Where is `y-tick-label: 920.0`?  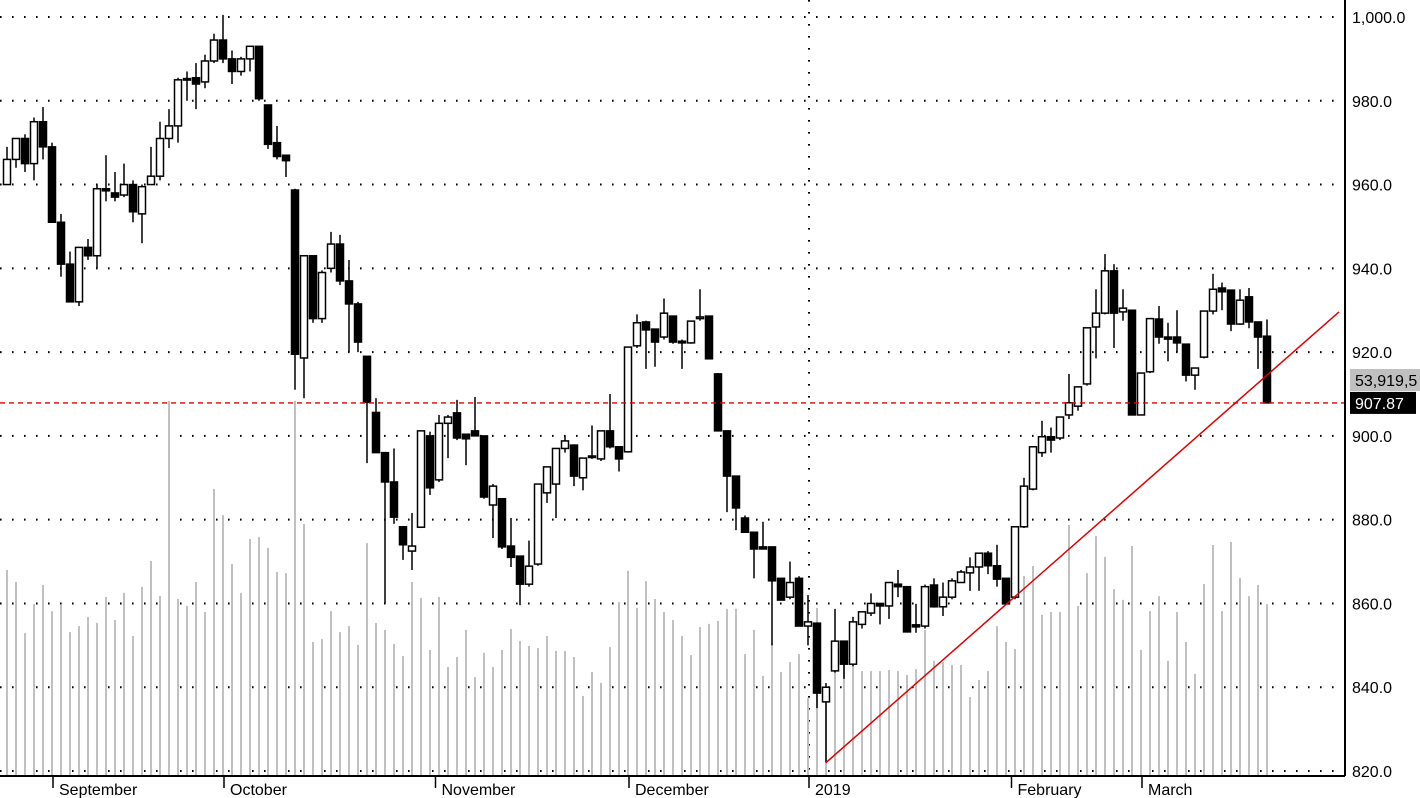 y-tick-label: 920.0 is located at coordinates (1372, 353).